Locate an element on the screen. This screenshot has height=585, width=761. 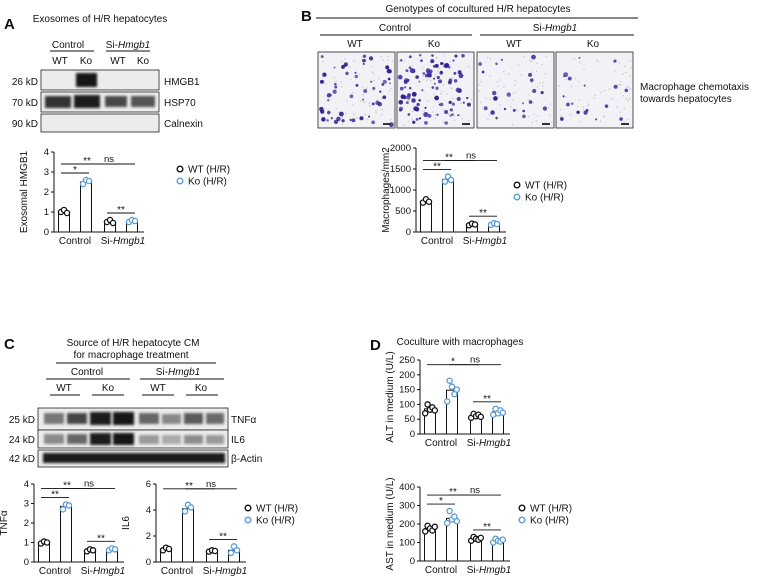
group-label-control: Control is located at coordinates (68, 45).